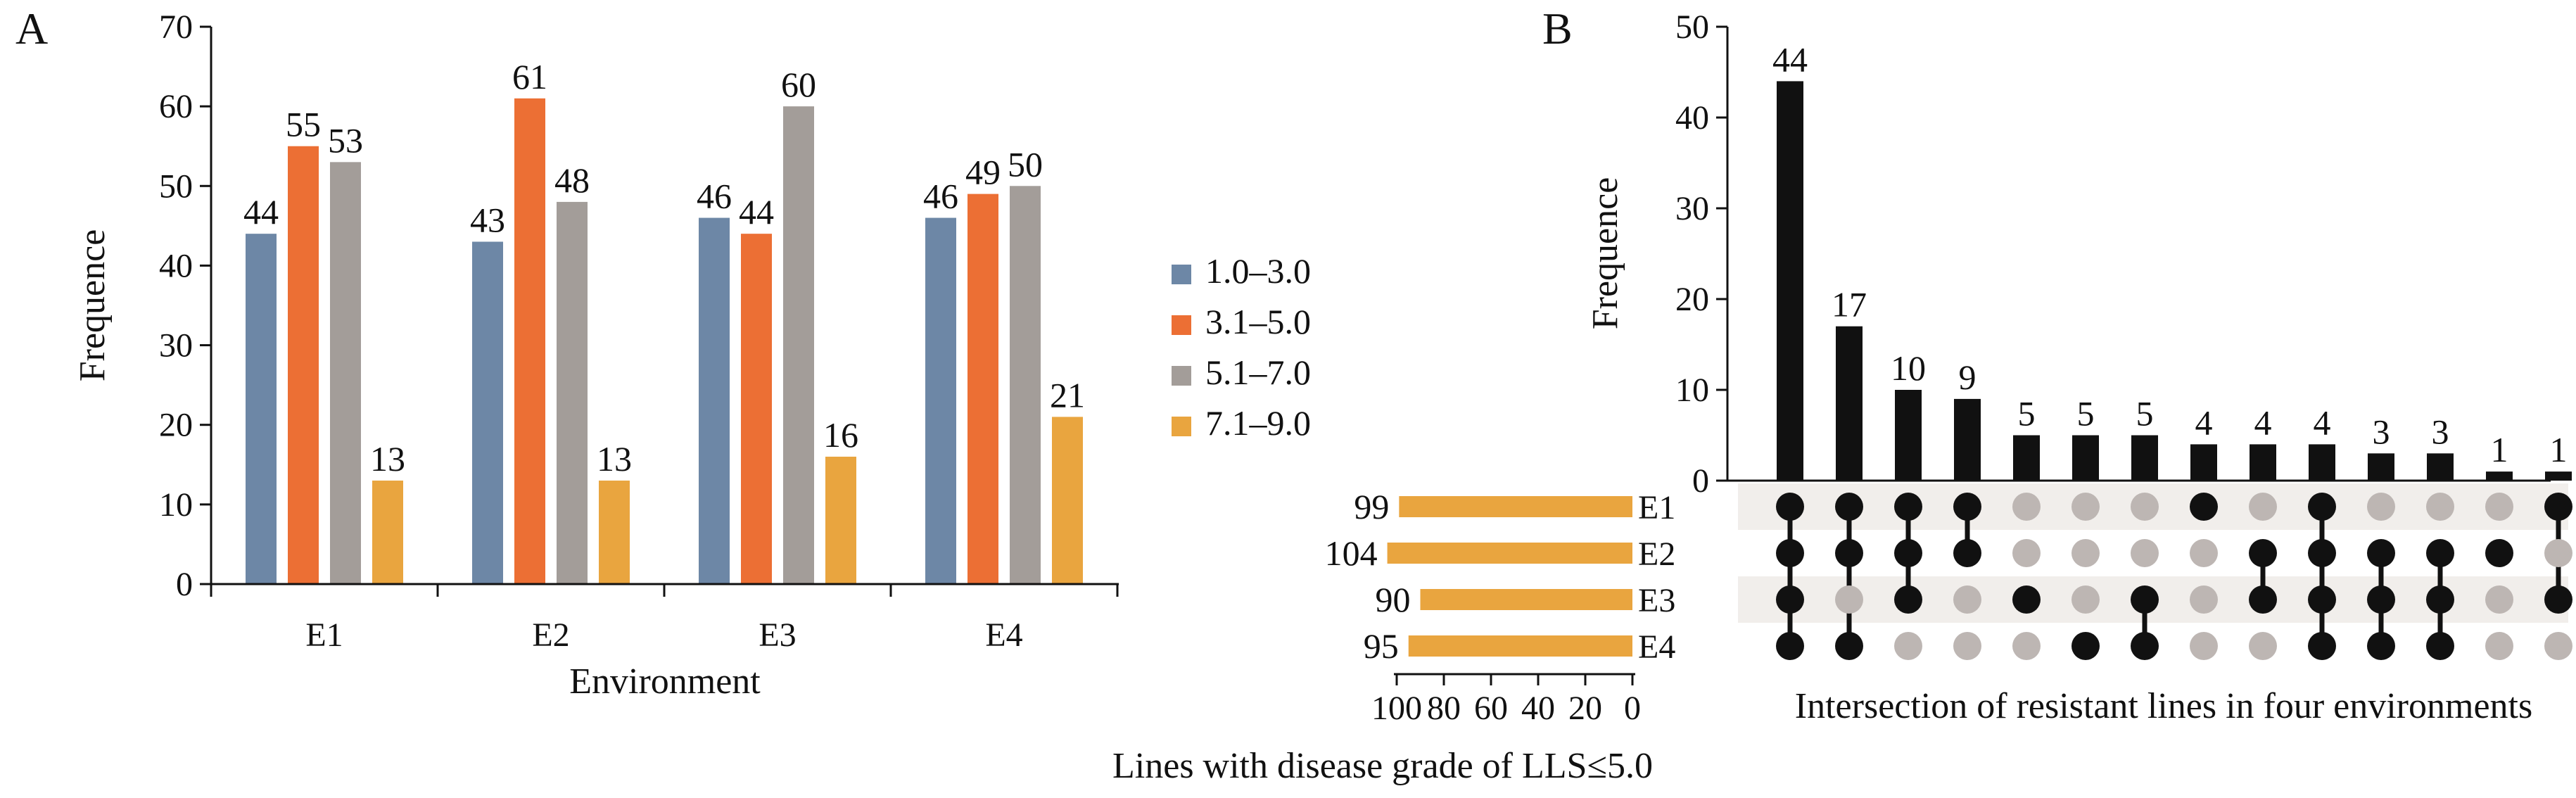  I want to click on y-tick-label: 50, so click(176, 186).